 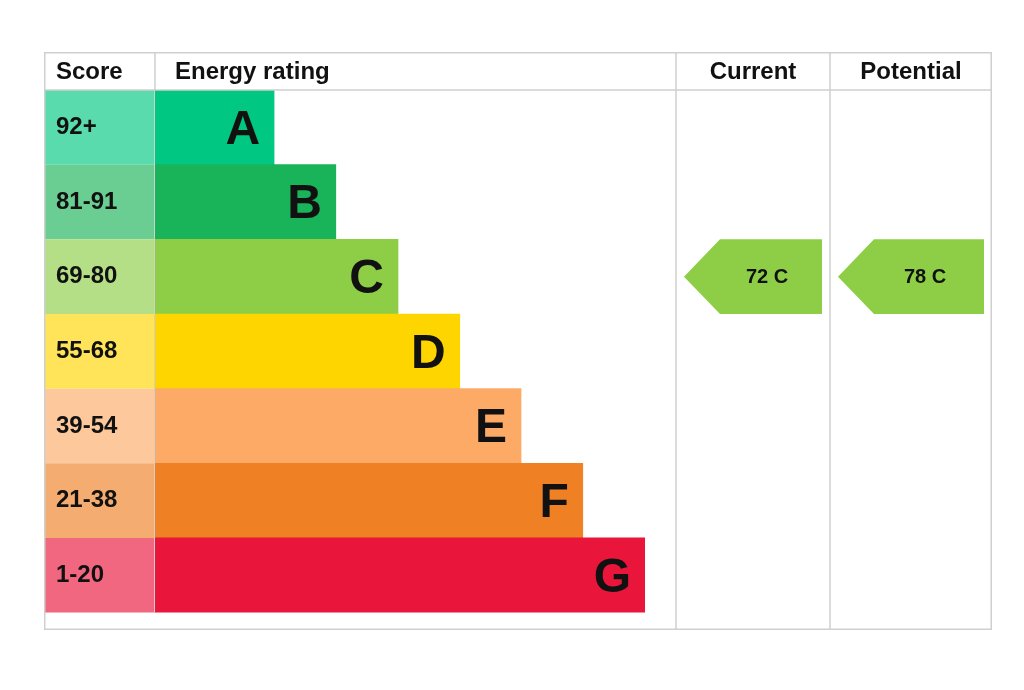 What do you see at coordinates (554, 500) in the screenshot?
I see `annotation: F` at bounding box center [554, 500].